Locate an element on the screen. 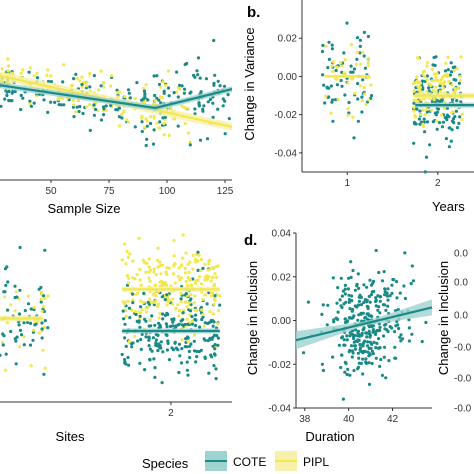 This screenshot has width=474, height=474. panel-a-cote-fit-line is located at coordinates (116, 97).